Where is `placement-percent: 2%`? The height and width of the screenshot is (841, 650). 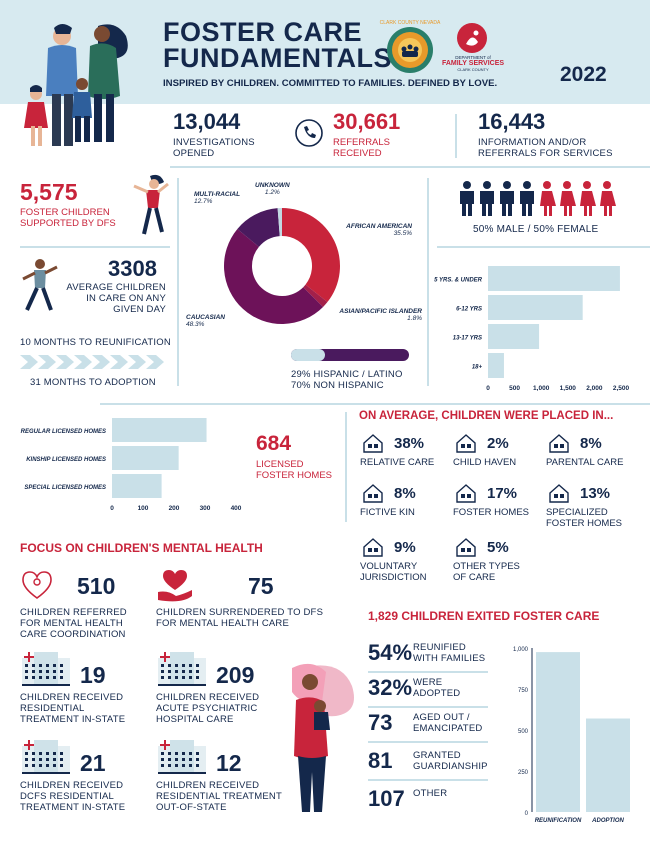
placement-percent: 2% is located at coordinates (498, 443).